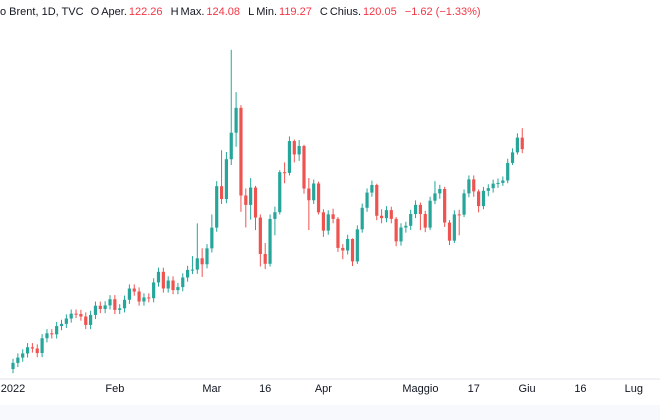 This screenshot has height=420, width=660. What do you see at coordinates (251, 12) in the screenshot?
I see `label: L` at bounding box center [251, 12].